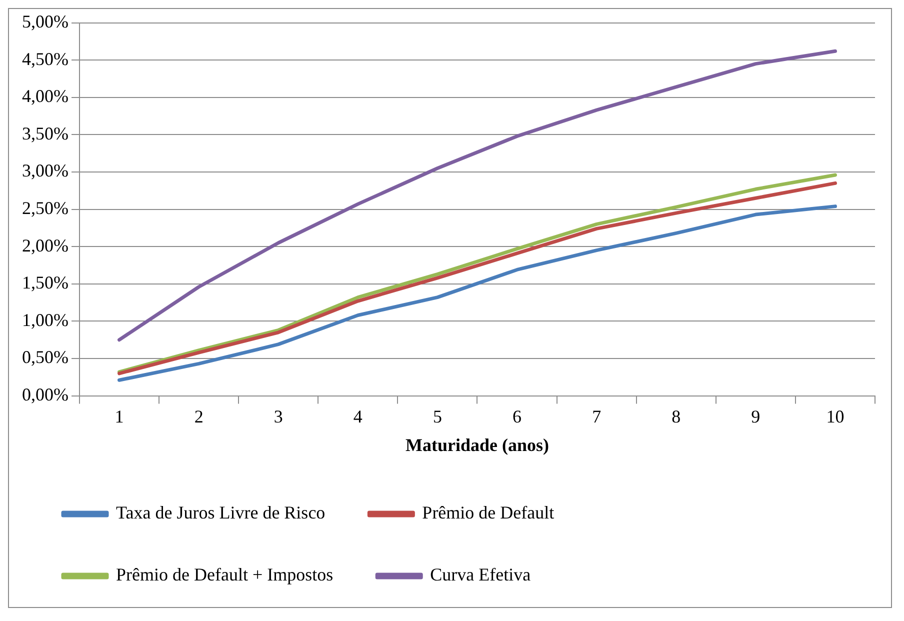  What do you see at coordinates (45, 282) in the screenshot?
I see `y-tick-label: 1,50%` at bounding box center [45, 282].